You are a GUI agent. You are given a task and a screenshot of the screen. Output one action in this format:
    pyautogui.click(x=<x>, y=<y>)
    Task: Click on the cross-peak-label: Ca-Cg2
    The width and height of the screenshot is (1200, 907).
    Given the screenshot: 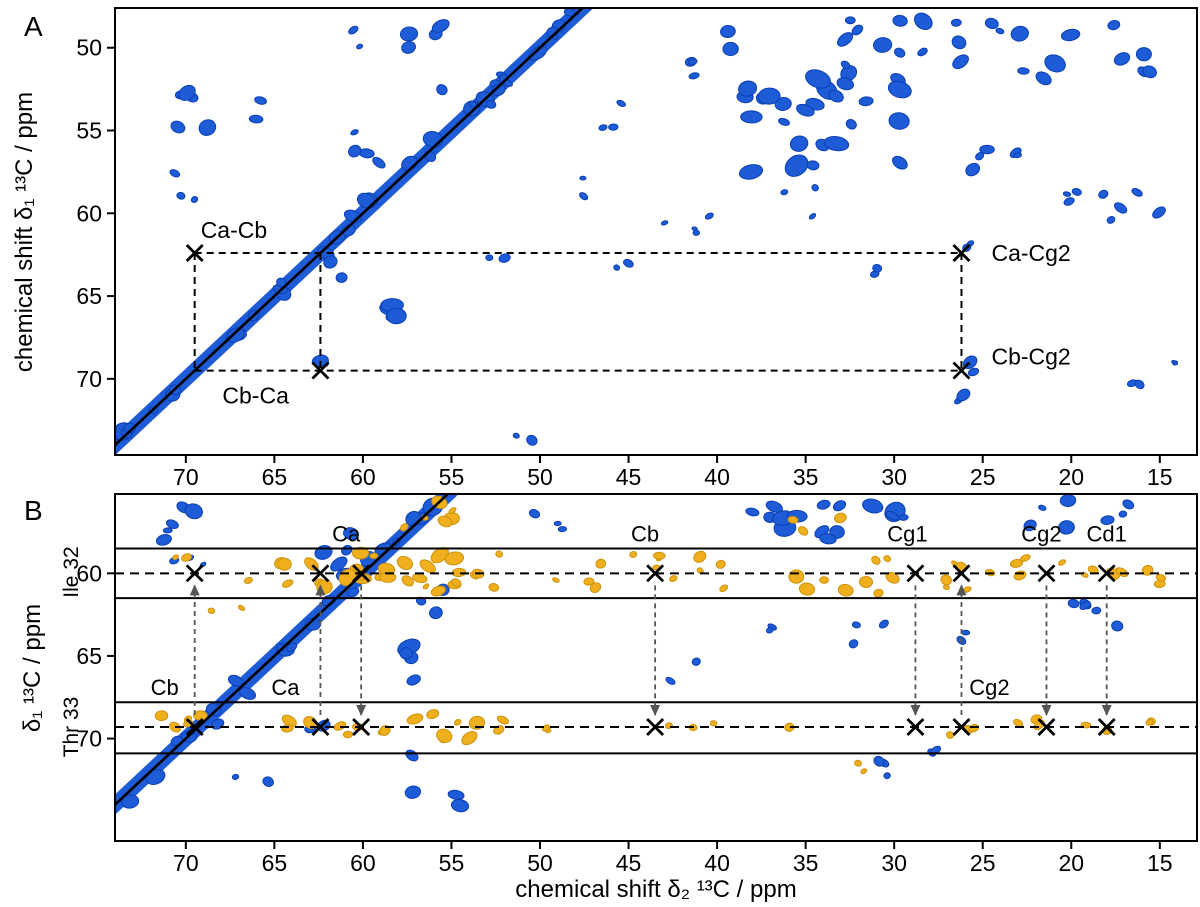 What is the action you would take?
    pyautogui.click(x=1030, y=253)
    